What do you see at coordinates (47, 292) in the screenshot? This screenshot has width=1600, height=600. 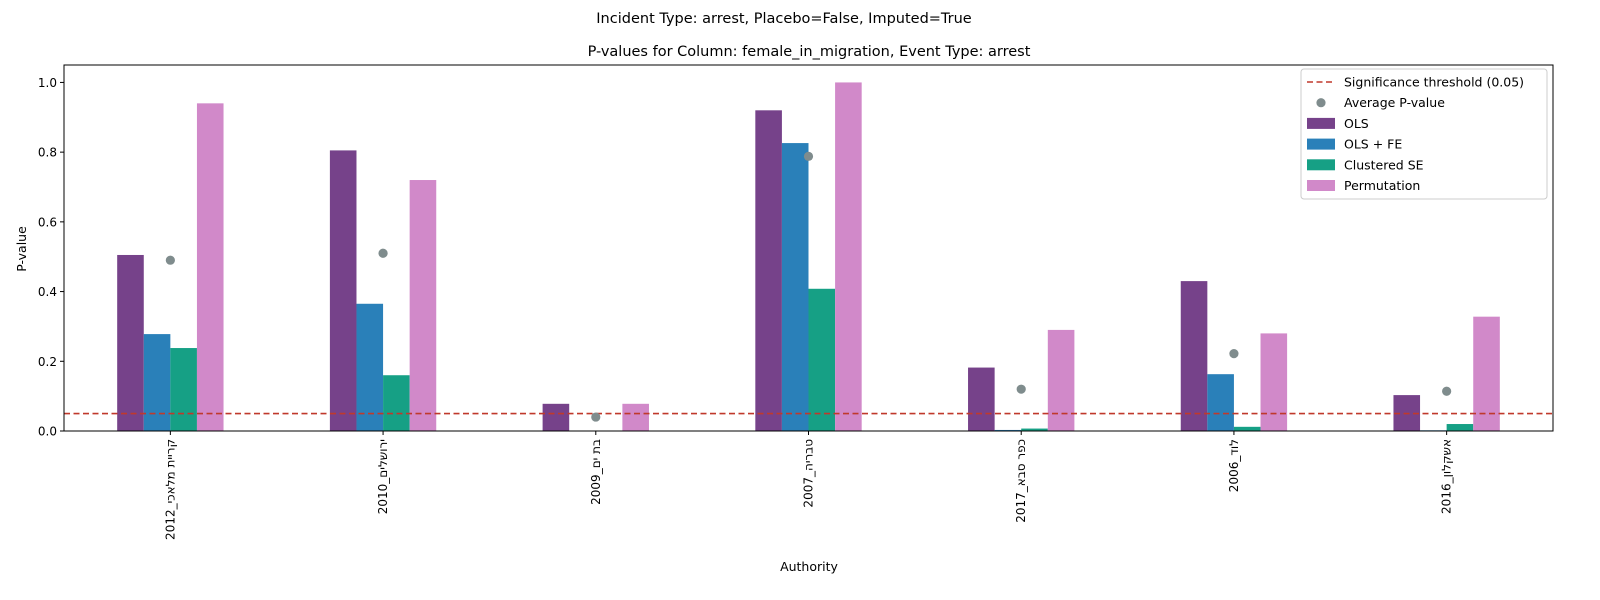 I see `y-tick-label: 0.4` at bounding box center [47, 292].